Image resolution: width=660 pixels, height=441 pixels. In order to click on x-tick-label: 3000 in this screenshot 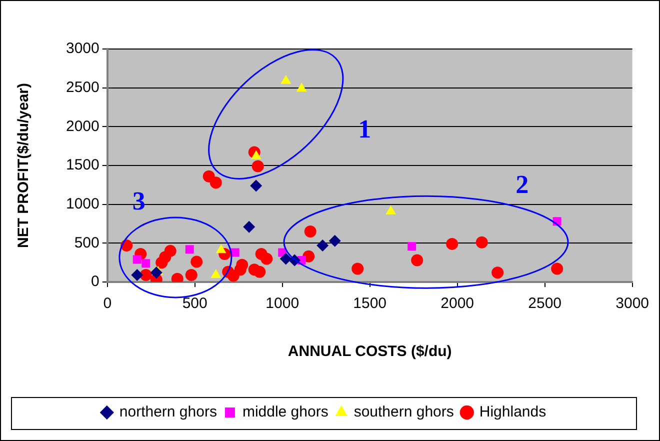, I will do `click(633, 303)`.